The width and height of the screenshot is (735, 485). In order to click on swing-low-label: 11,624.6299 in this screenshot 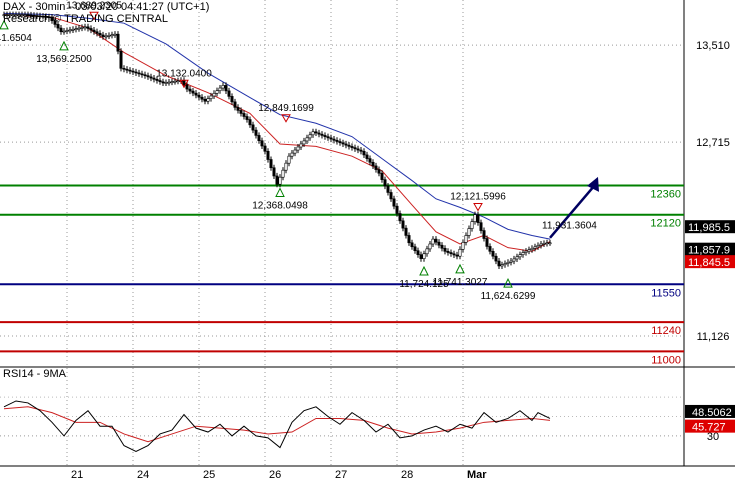, I will do `click(508, 296)`.